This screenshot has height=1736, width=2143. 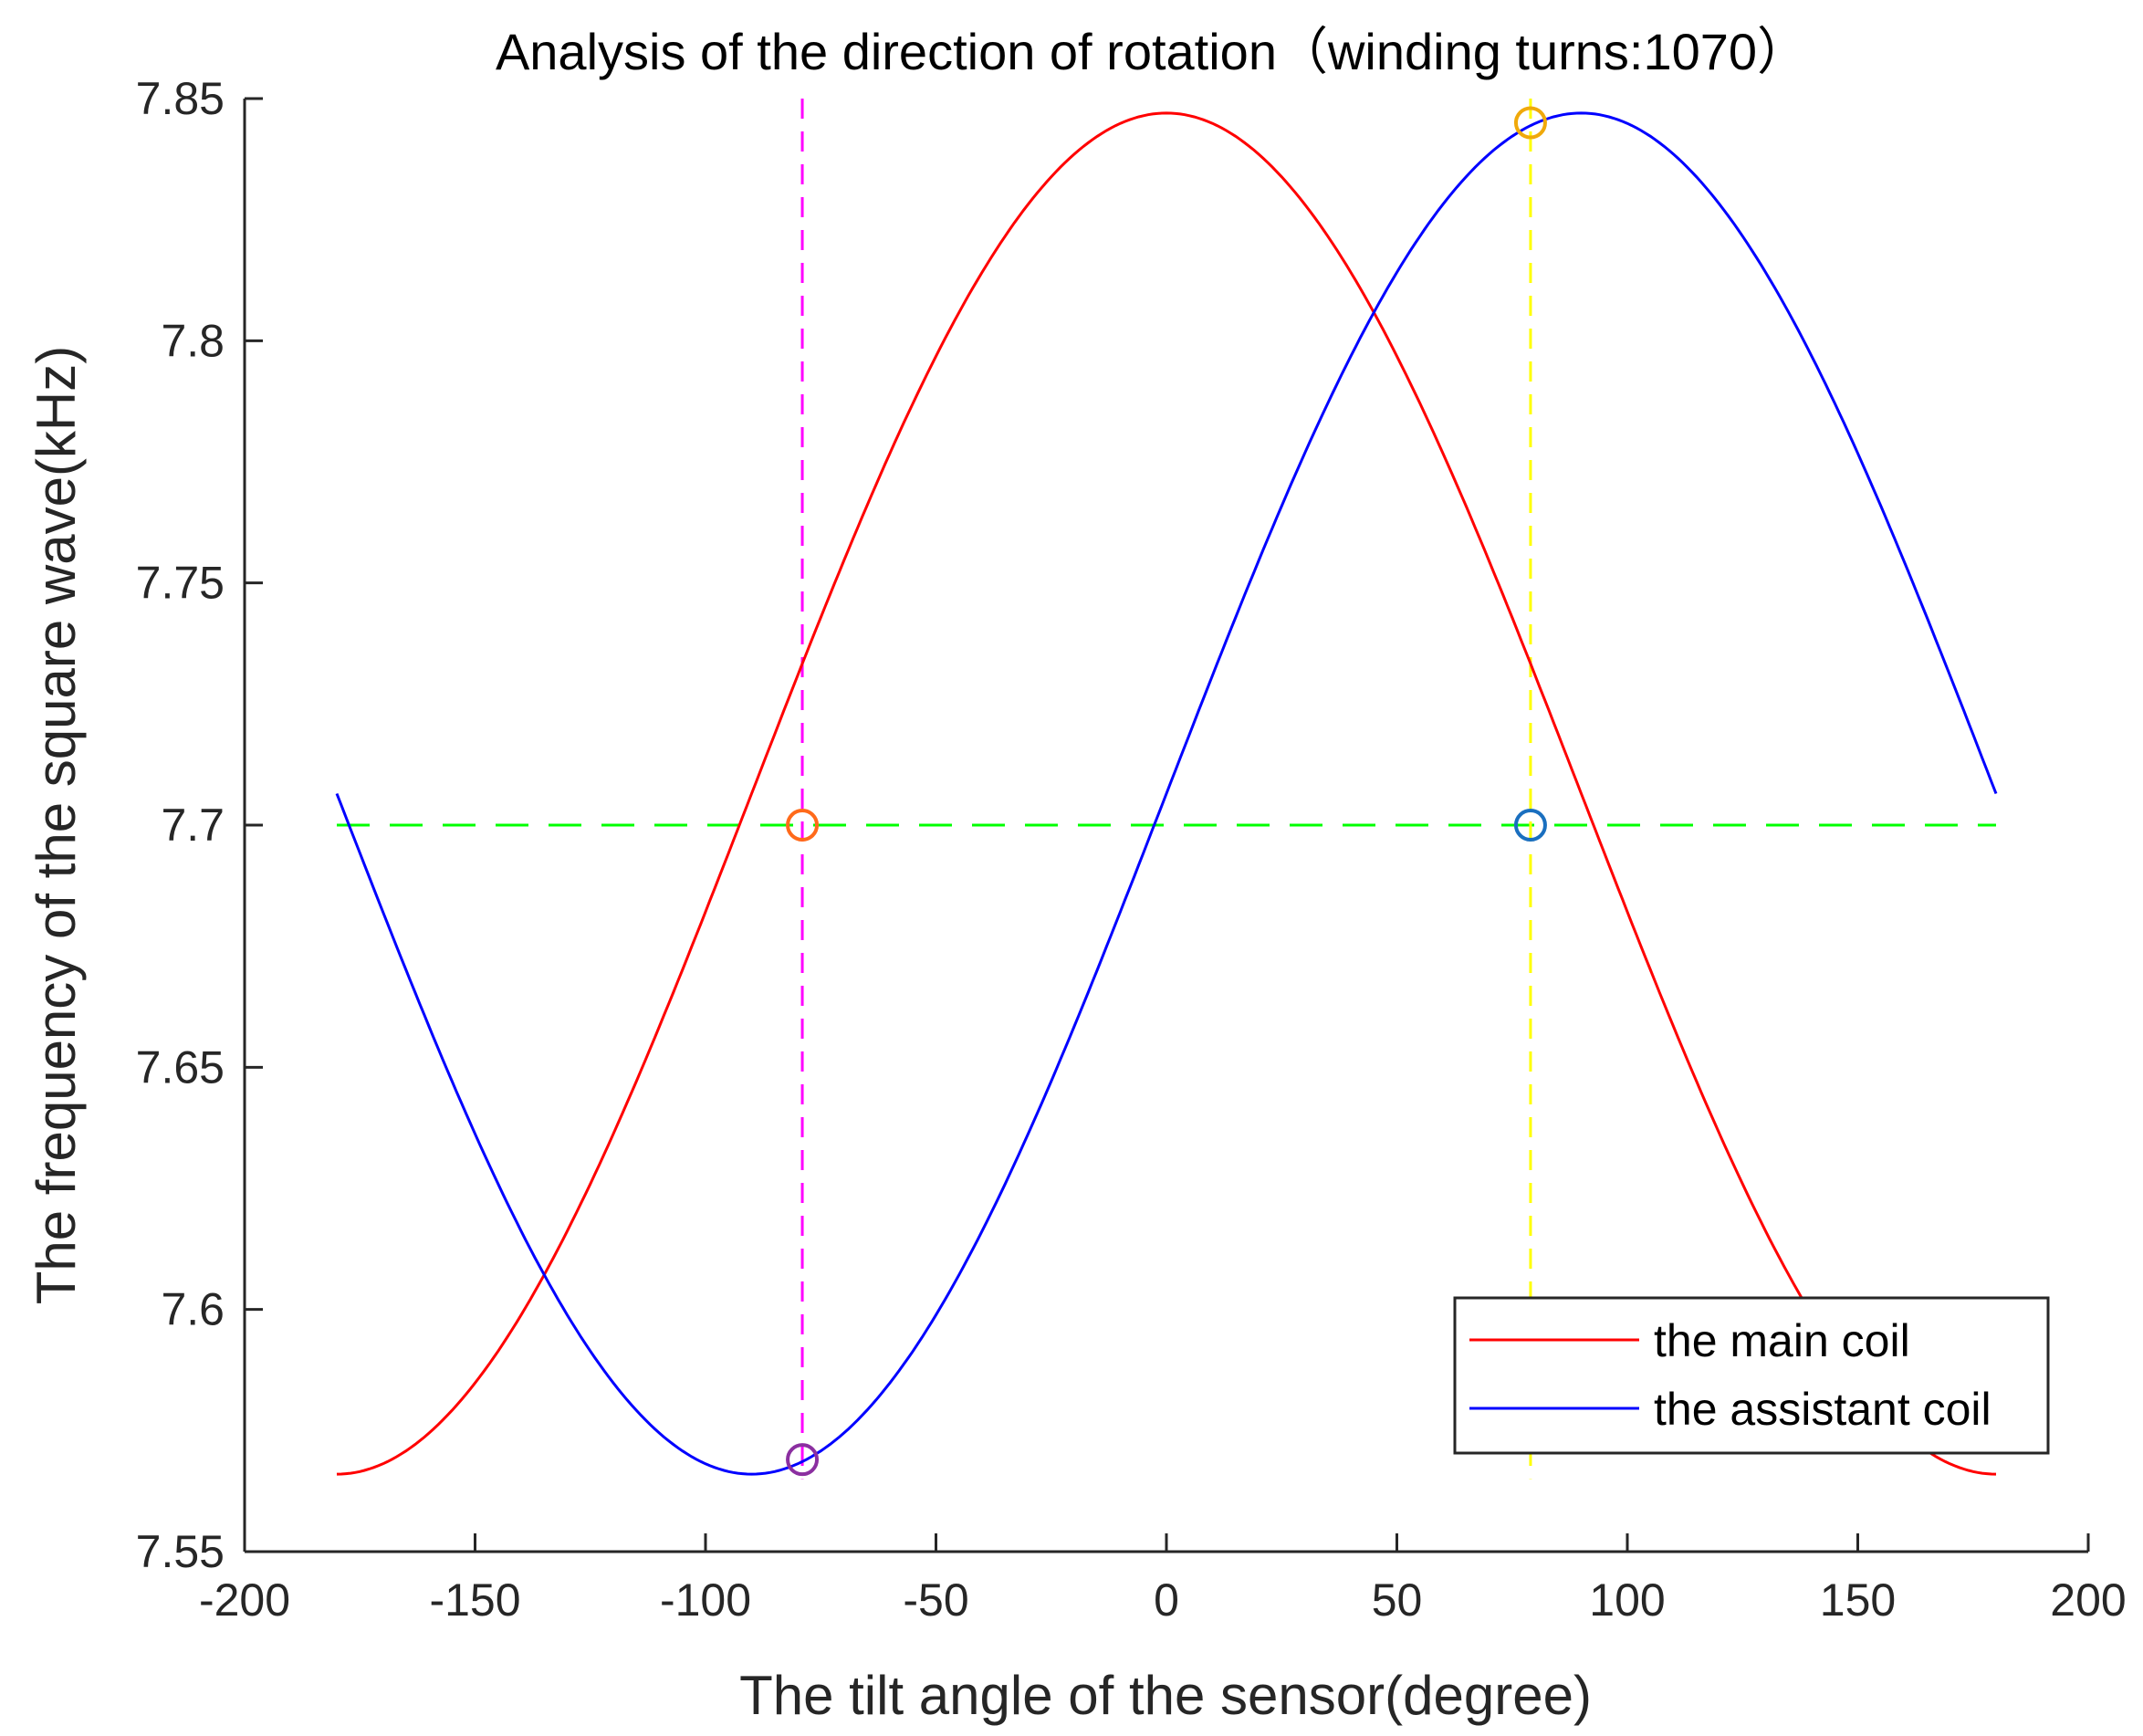 What do you see at coordinates (705, 1600) in the screenshot?
I see `x-tick-label: -100` at bounding box center [705, 1600].